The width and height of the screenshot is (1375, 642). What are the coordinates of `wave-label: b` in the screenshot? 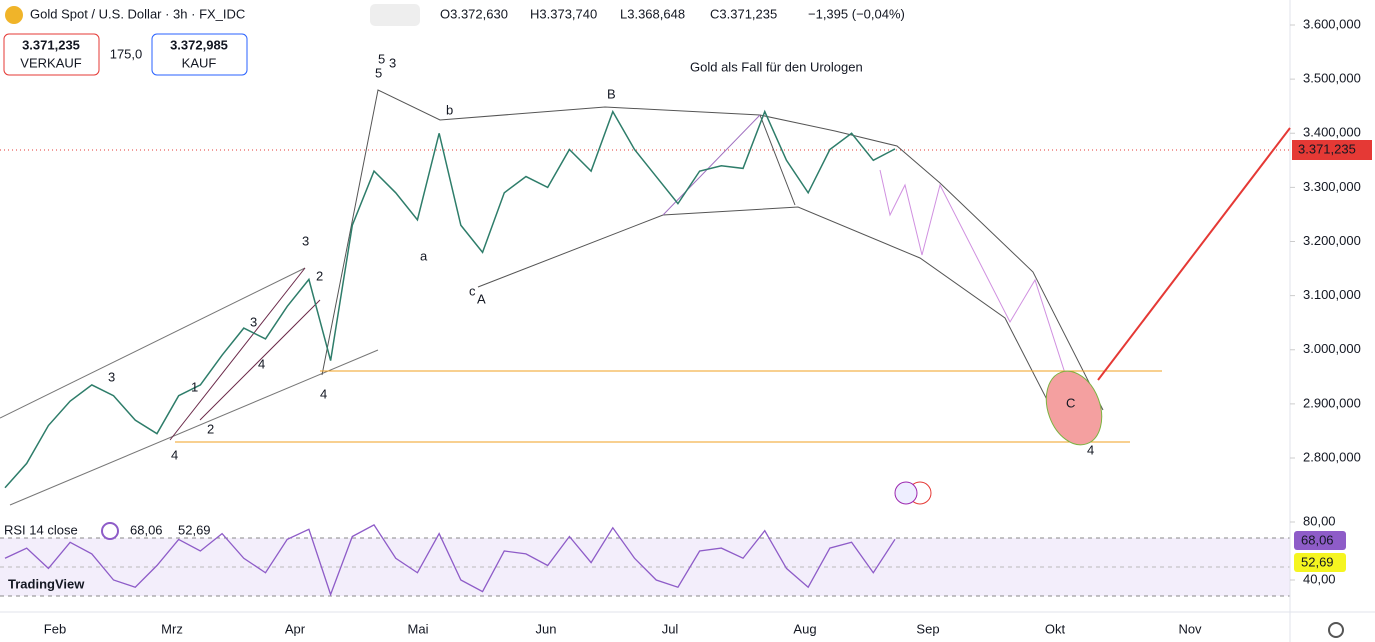 It's located at (449, 109).